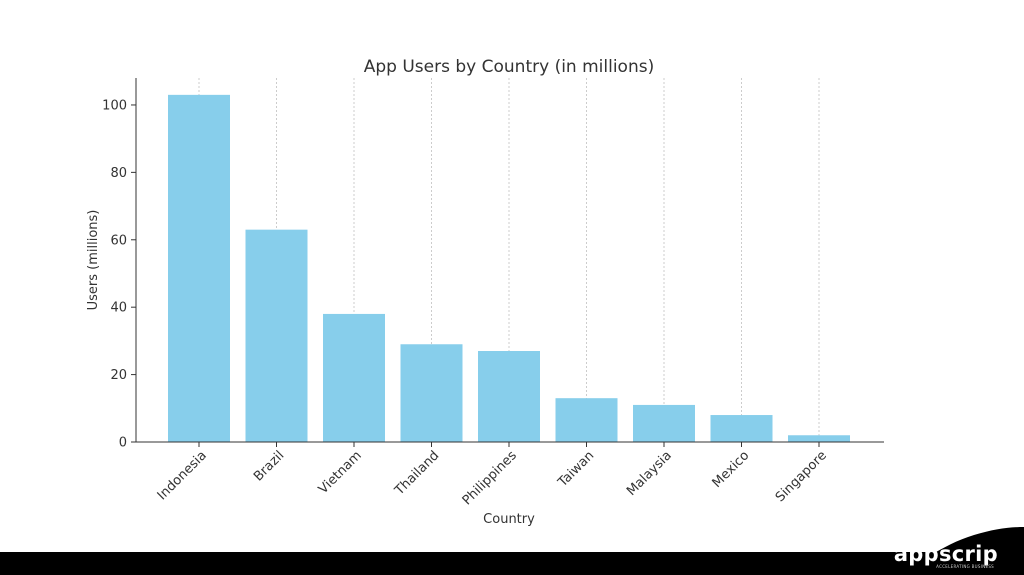 The height and width of the screenshot is (575, 1024). What do you see at coordinates (118, 240) in the screenshot?
I see `y-tick-label: 60` at bounding box center [118, 240].